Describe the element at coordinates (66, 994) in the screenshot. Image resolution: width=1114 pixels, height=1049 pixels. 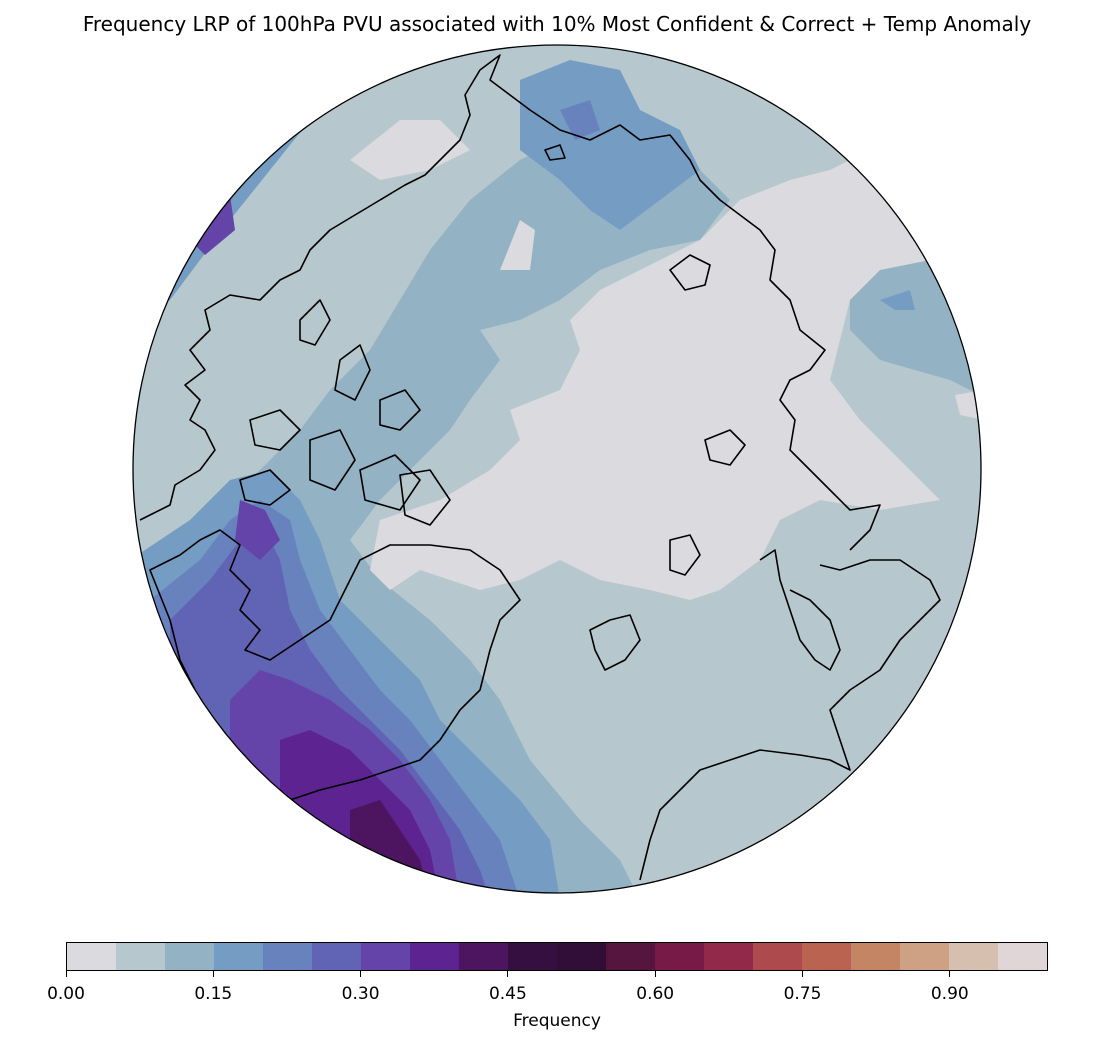
I see `colorbar-tick-label: 0.00` at that location.